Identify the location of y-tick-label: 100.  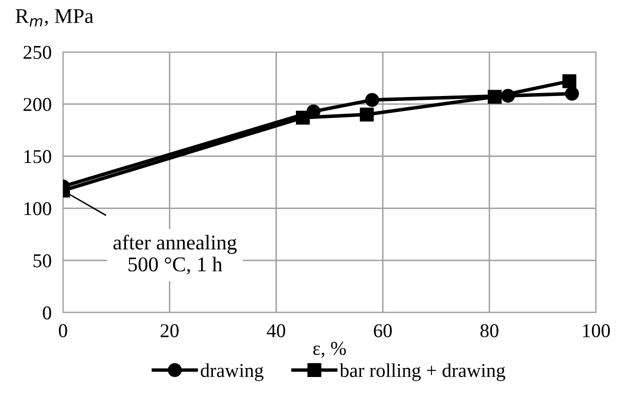
(38, 209).